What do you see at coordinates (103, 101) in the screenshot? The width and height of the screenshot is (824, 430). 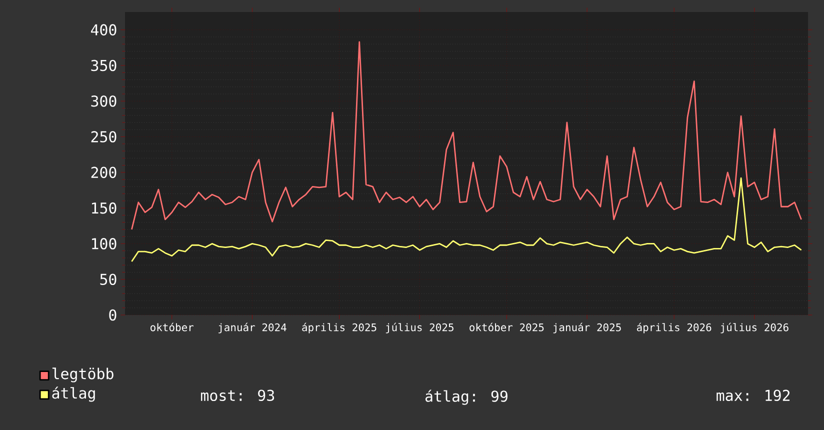 I see `y-tick-label: 300` at bounding box center [103, 101].